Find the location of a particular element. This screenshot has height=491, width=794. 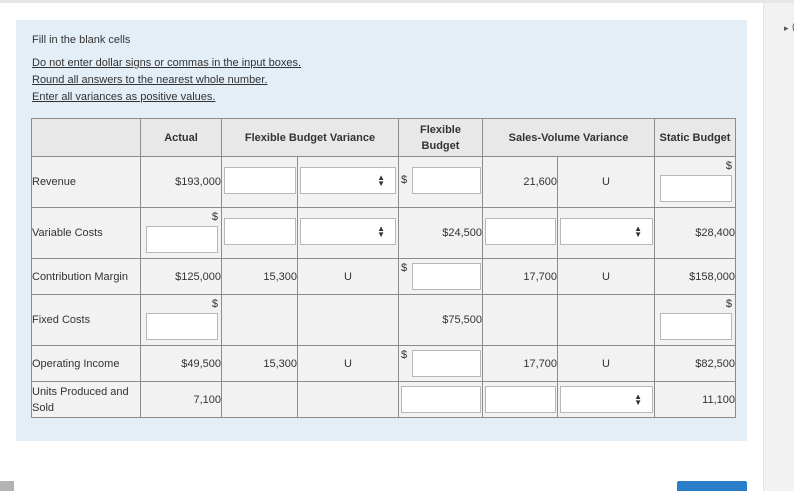

label-fixed-costs: Fixed Costs is located at coordinates (86, 320).